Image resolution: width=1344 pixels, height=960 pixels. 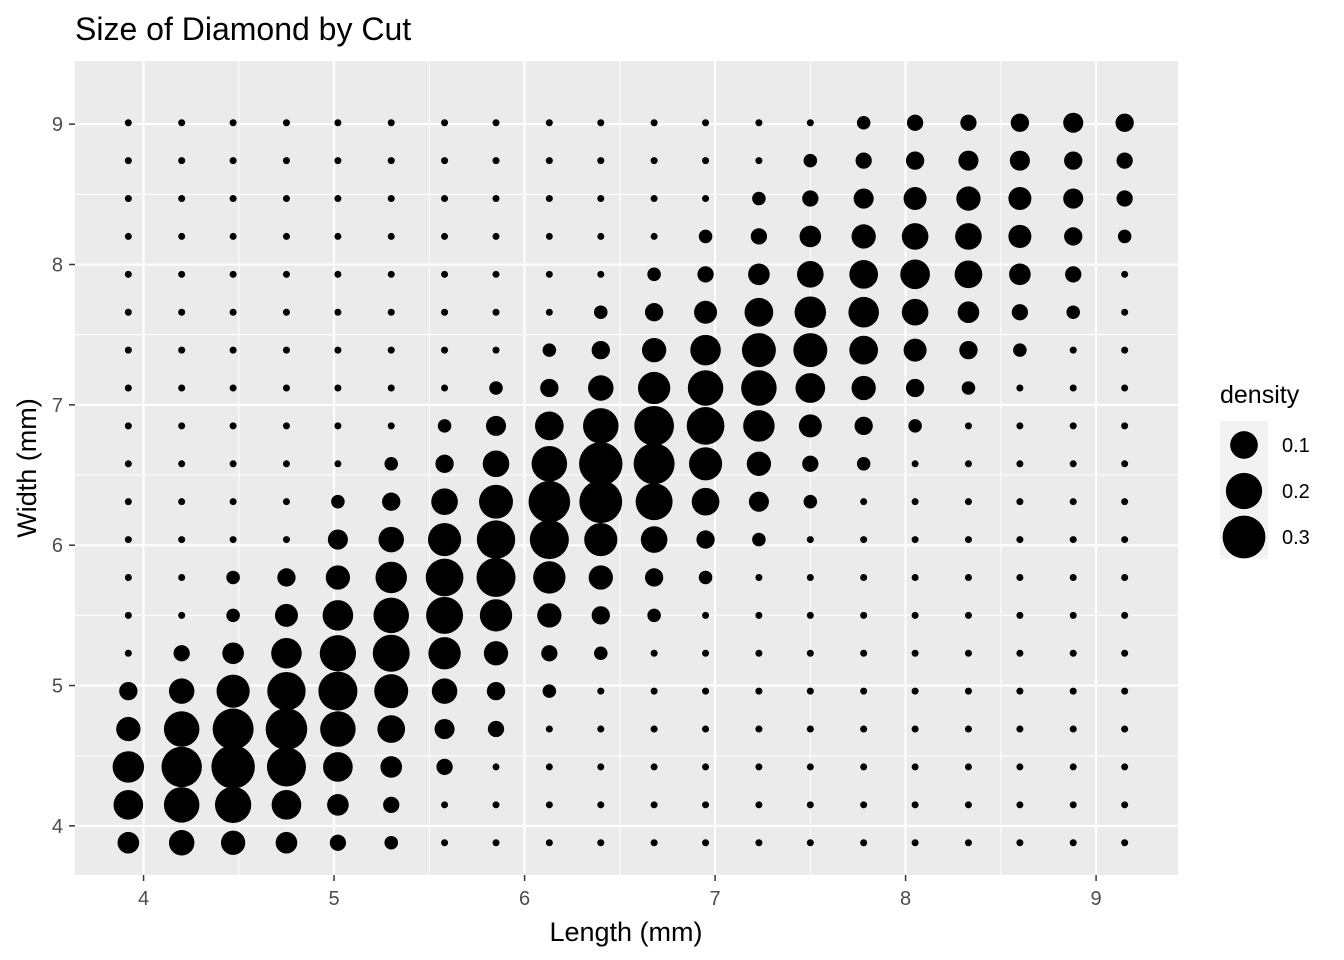 I want to click on y-tick-label: 6, so click(x=57, y=546).